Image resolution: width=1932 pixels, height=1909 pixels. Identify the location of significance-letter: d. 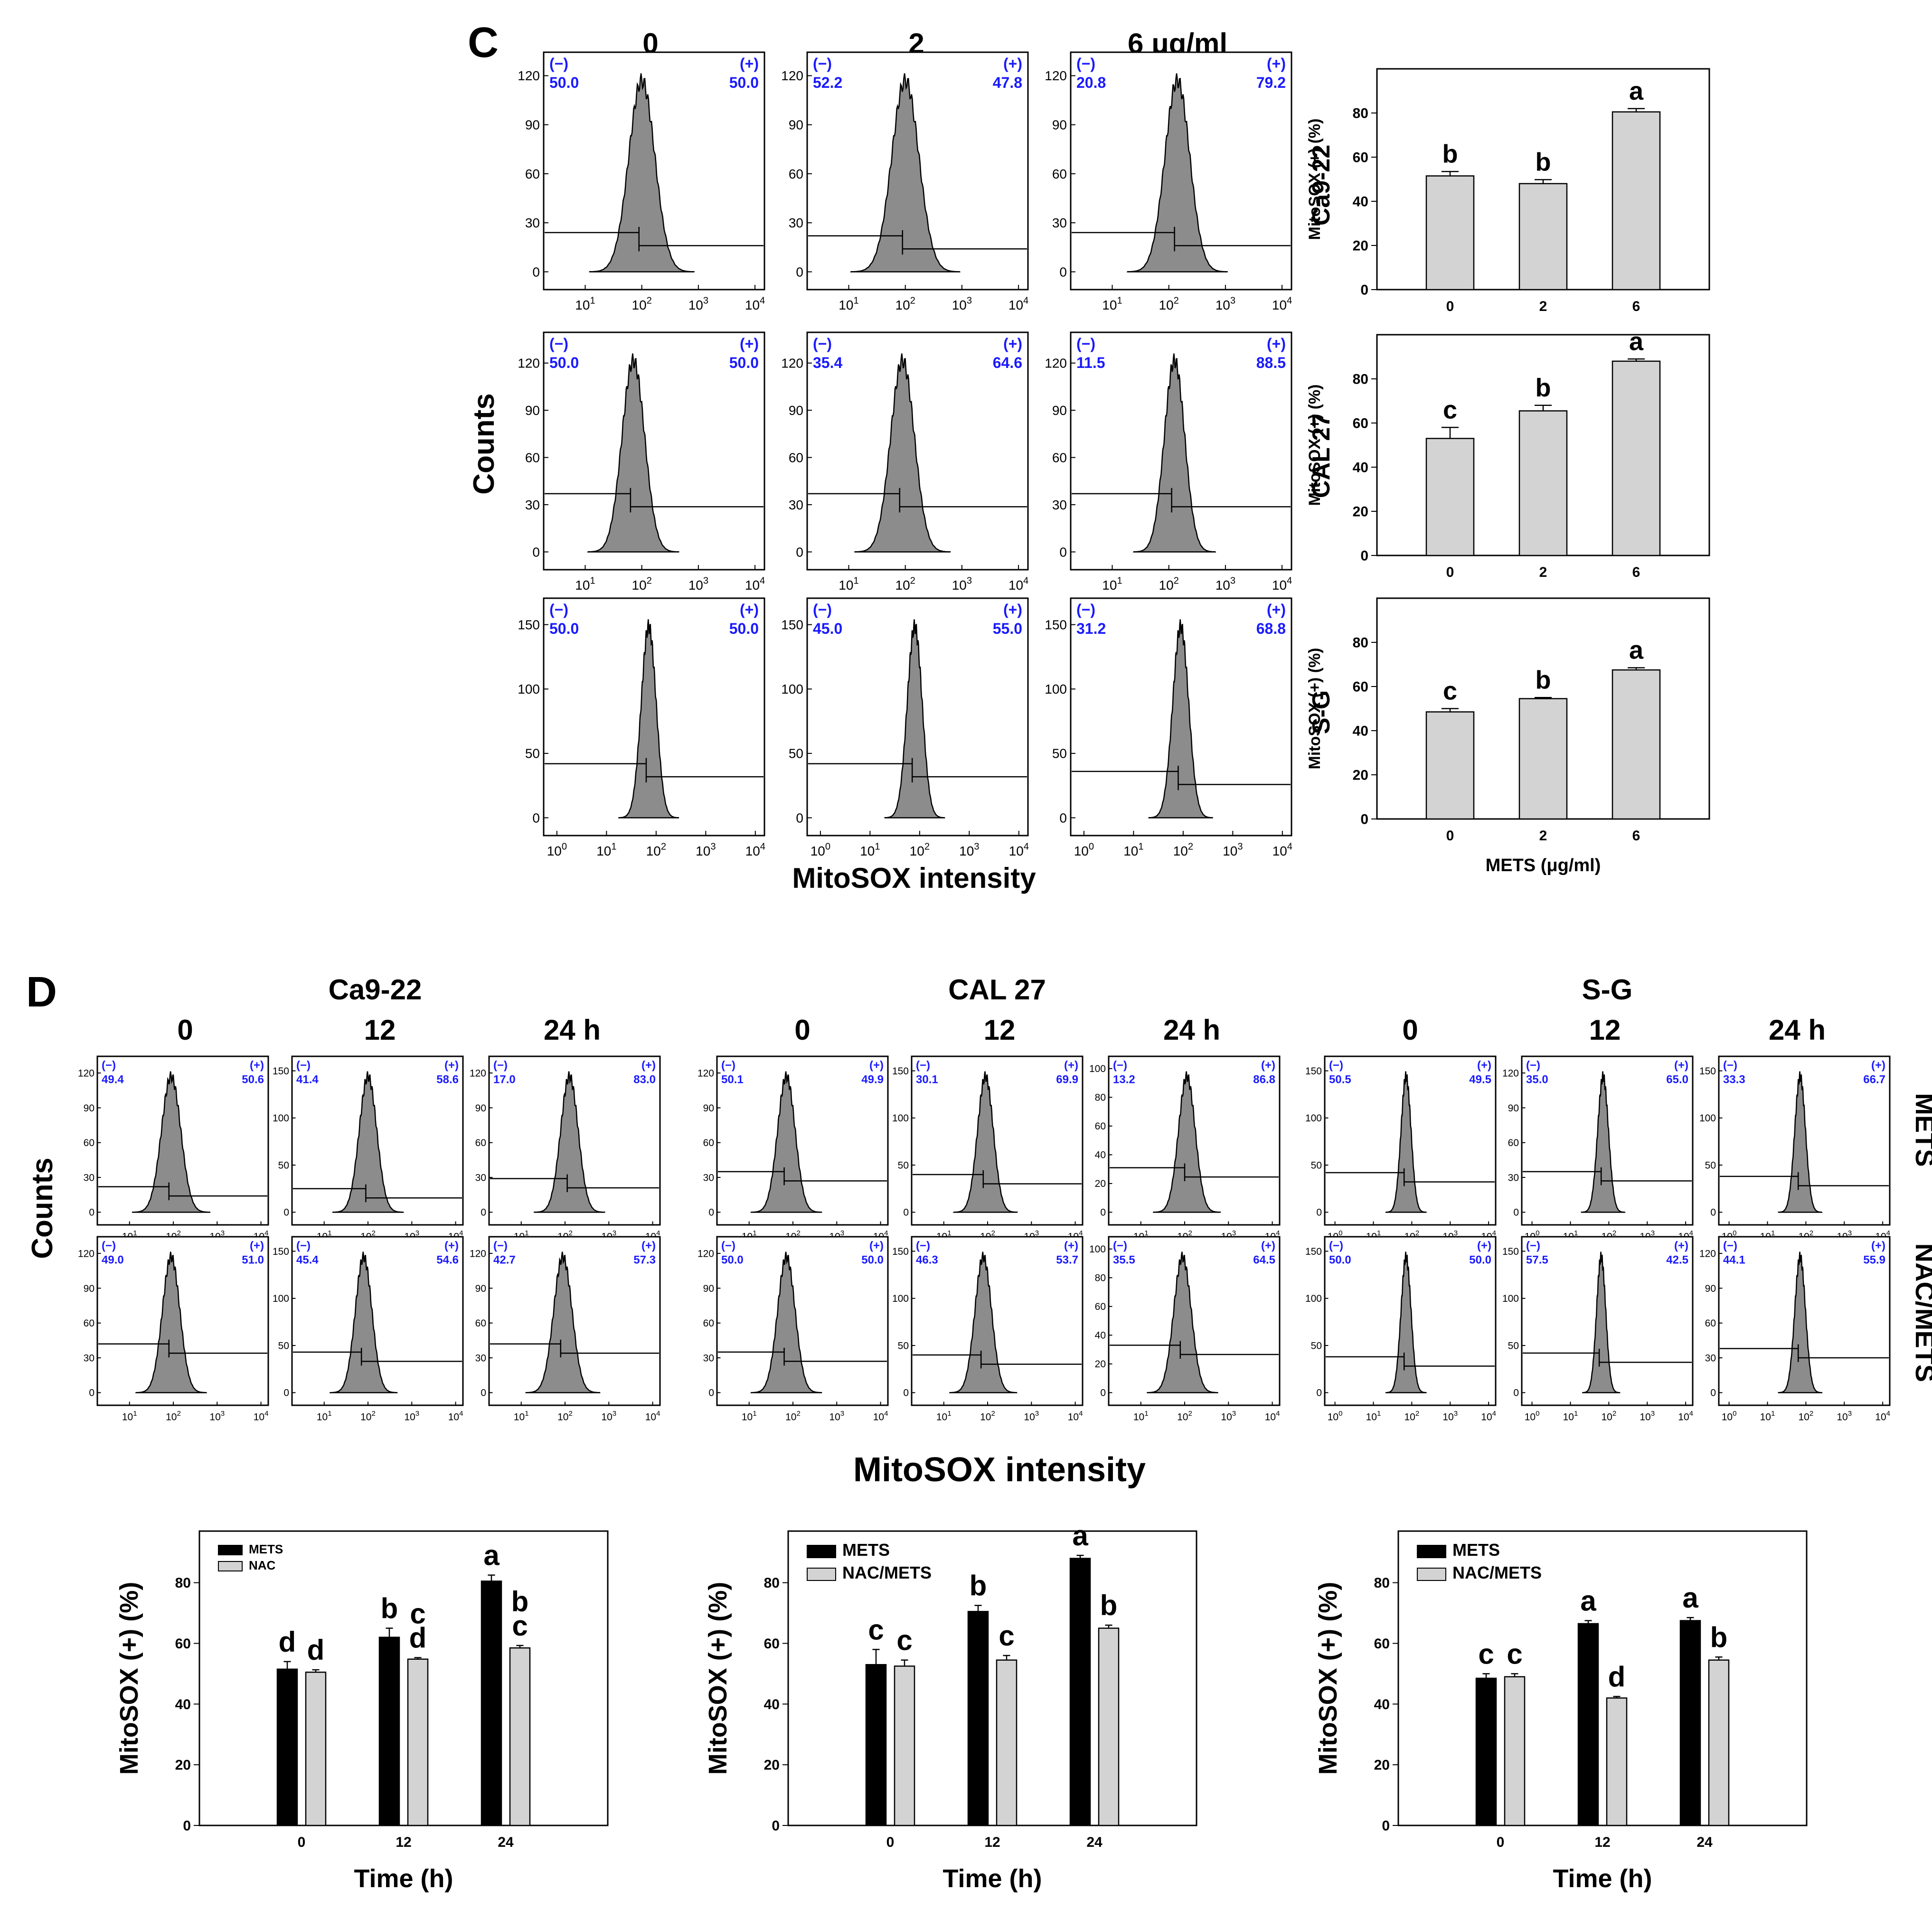
(316, 1650).